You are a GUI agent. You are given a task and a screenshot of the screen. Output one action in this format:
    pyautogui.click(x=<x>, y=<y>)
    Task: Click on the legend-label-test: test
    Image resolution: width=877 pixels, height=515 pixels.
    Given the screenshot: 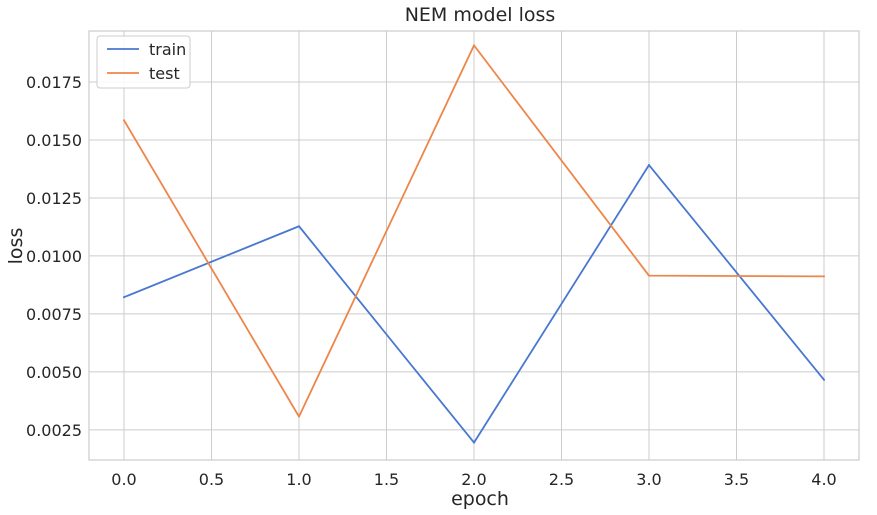 What is the action you would take?
    pyautogui.click(x=164, y=73)
    